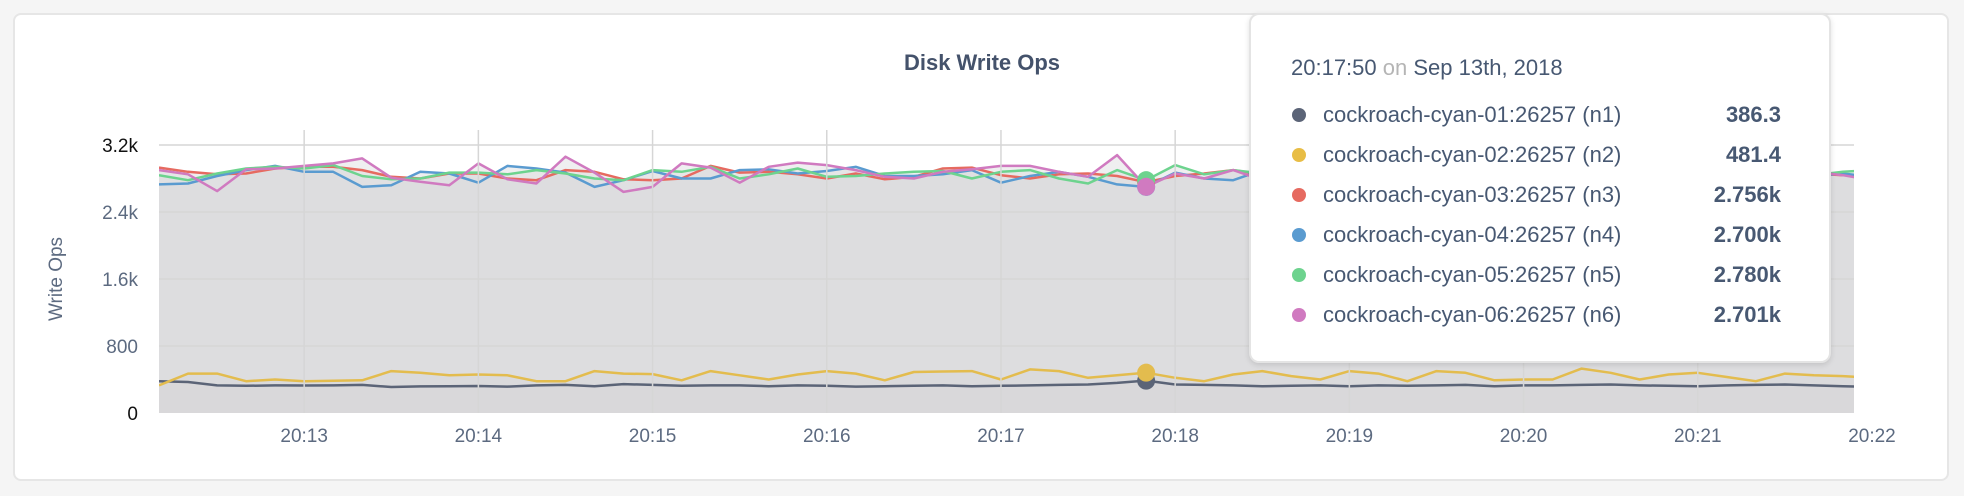 The width and height of the screenshot is (1964, 496). I want to click on tooltip-series-name: cockroach-cyan-05:26257 (n5), so click(1472, 274).